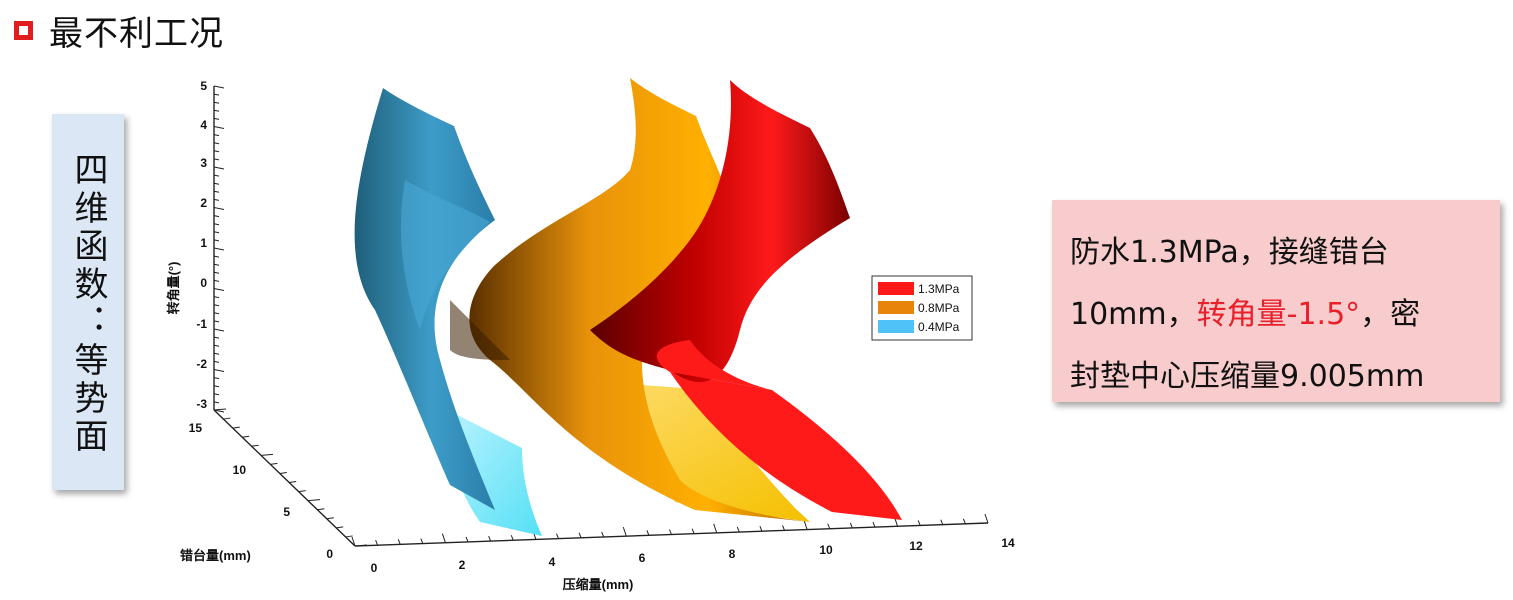  I want to click on surface-0.4mpa, so click(448, 312).